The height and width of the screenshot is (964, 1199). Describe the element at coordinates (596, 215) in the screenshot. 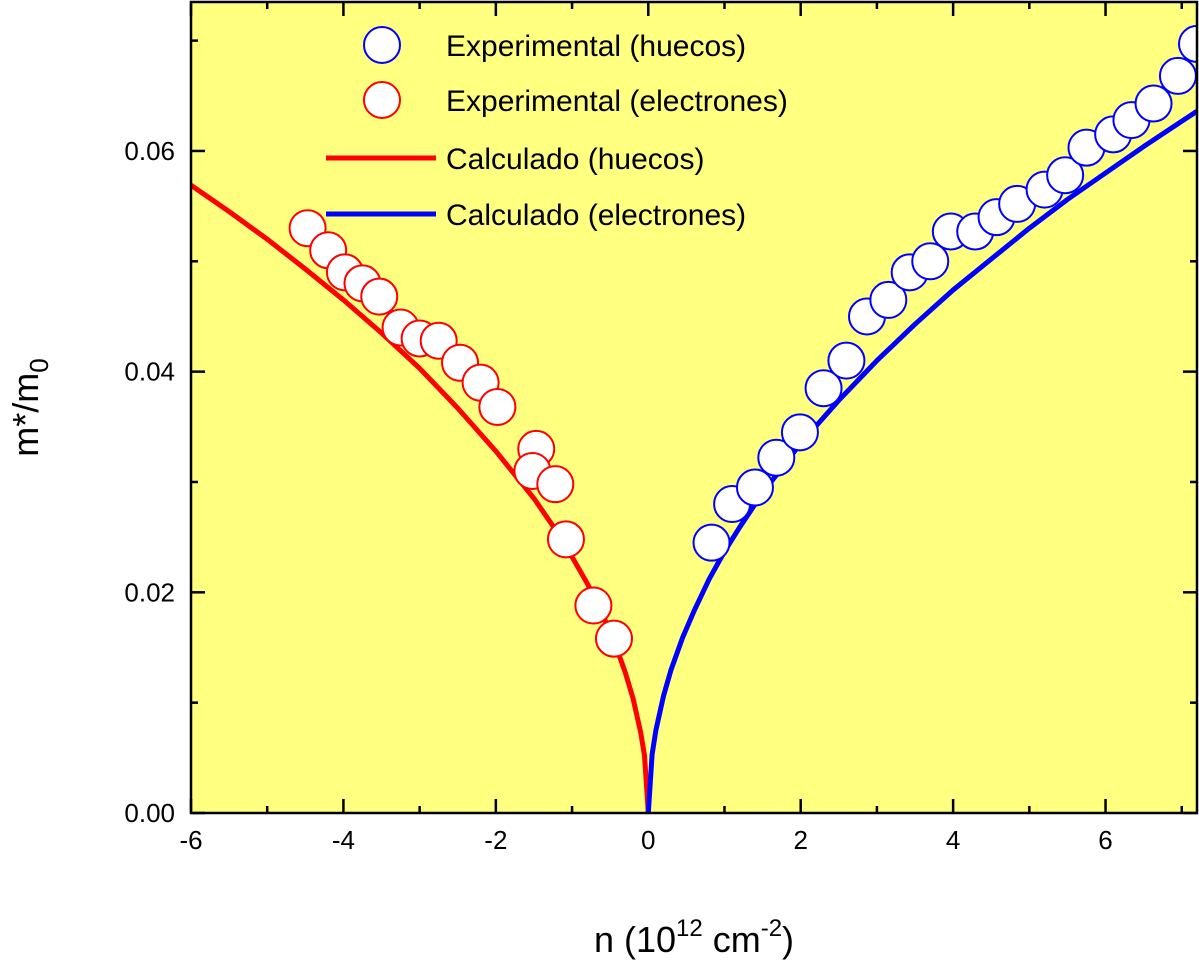

I see `legend-label: Calculado (electrones)` at that location.